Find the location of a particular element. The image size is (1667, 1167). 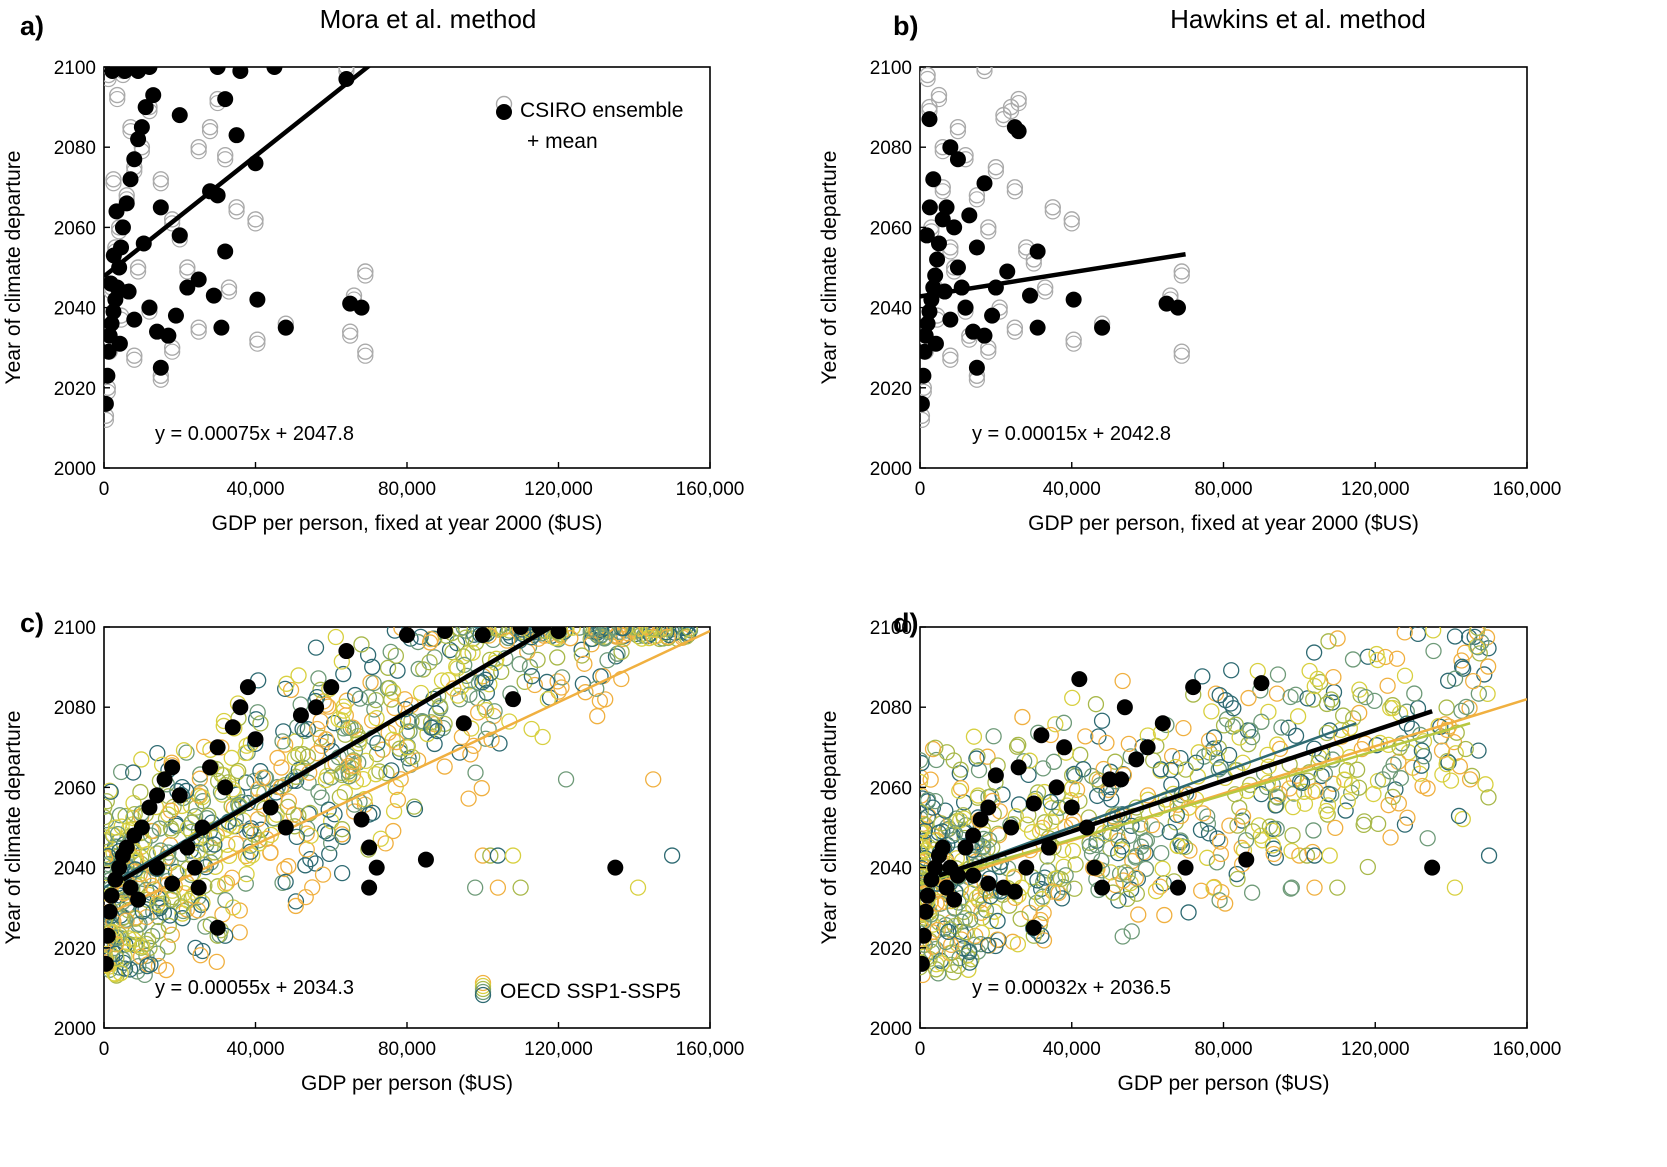

regression-equation: y = 0.00015x + 2042.8 is located at coordinates (1071, 434).